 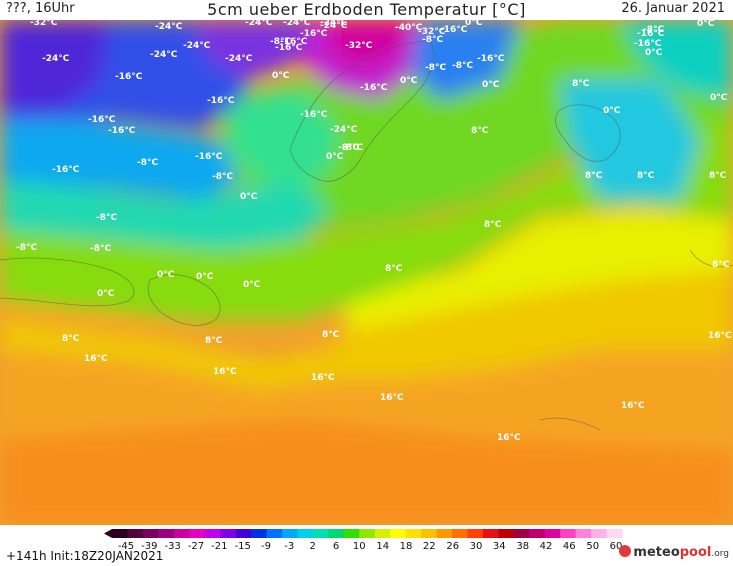 I want to click on zone-deep-magenta, so click(x=370, y=45).